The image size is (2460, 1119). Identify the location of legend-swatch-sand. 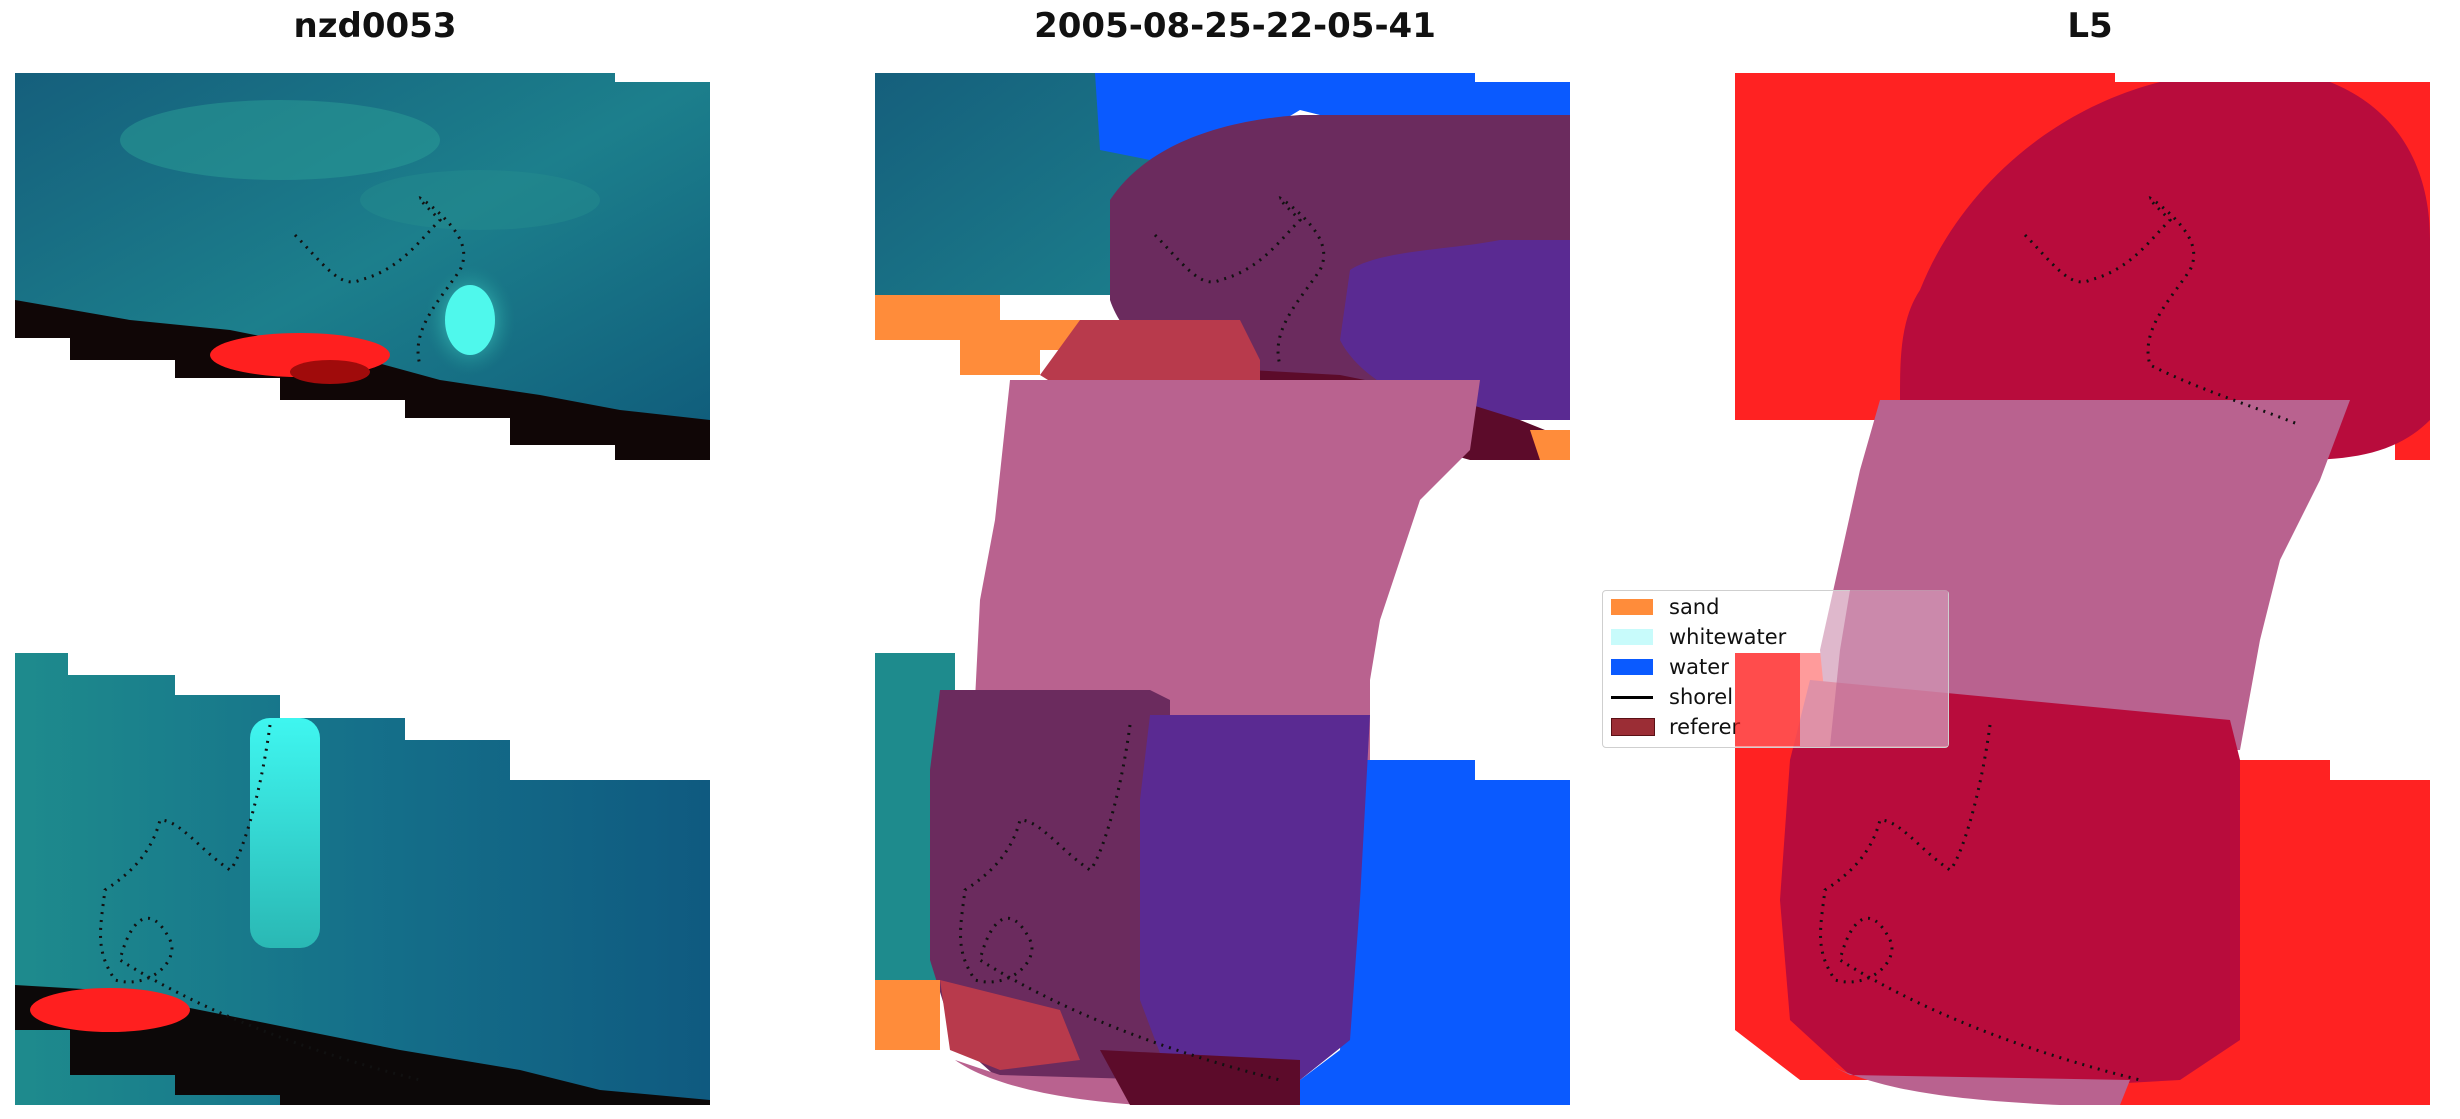
(1632, 607).